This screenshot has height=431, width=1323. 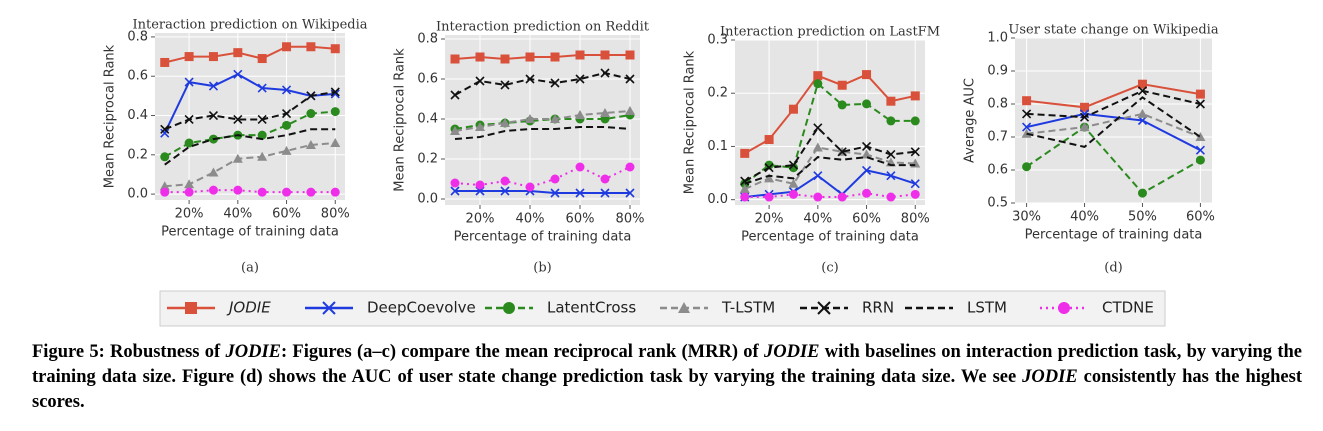 I want to click on y-tick-label: 1.0, so click(x=997, y=38).